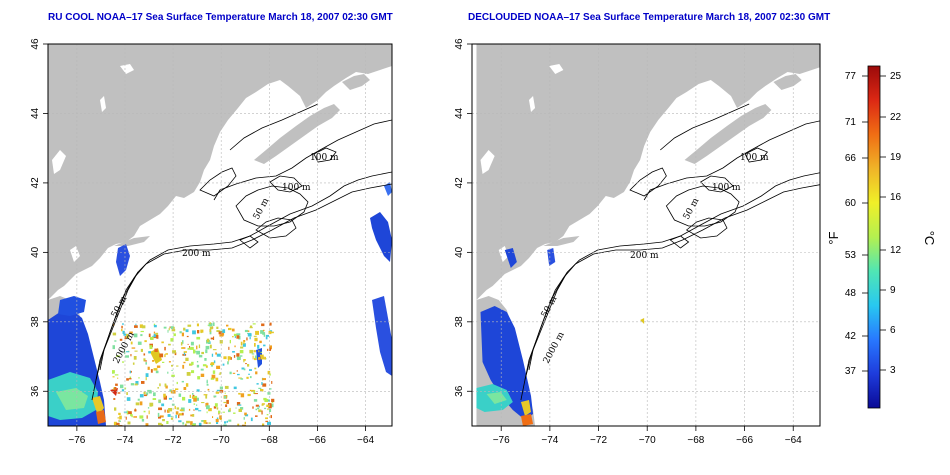 This screenshot has height=475, width=950. Describe the element at coordinates (173, 440) in the screenshot. I see `left-lon-tick-label: −72` at that location.